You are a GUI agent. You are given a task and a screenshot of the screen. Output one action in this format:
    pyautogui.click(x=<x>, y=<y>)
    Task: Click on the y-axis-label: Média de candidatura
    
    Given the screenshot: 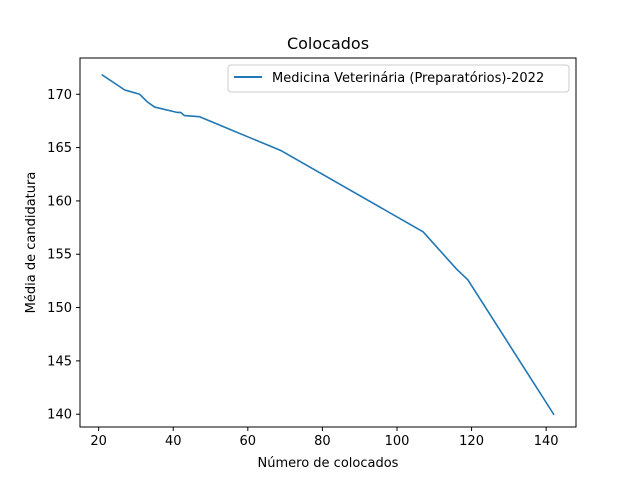 What is the action you would take?
    pyautogui.click(x=31, y=243)
    